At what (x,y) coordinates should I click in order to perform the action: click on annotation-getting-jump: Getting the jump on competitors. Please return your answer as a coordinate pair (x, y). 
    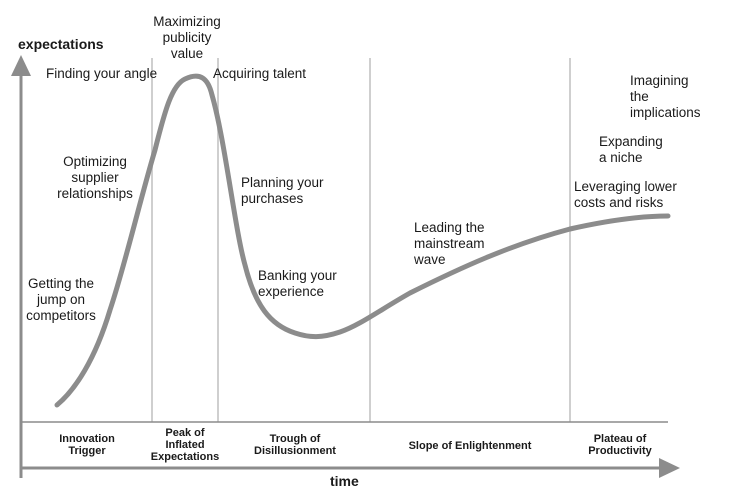
    Looking at the image, I should click on (61, 299).